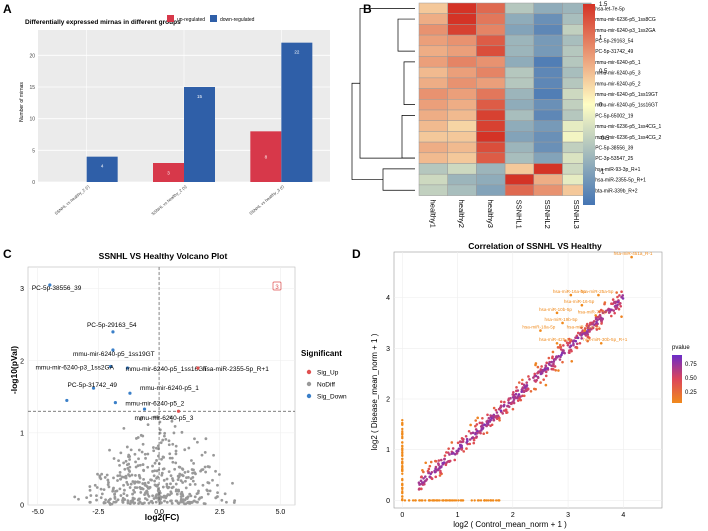 Image resolution: width=708 pixels, height=531 pixels. I want to click on bar-up-value-label: 3, so click(168, 173).